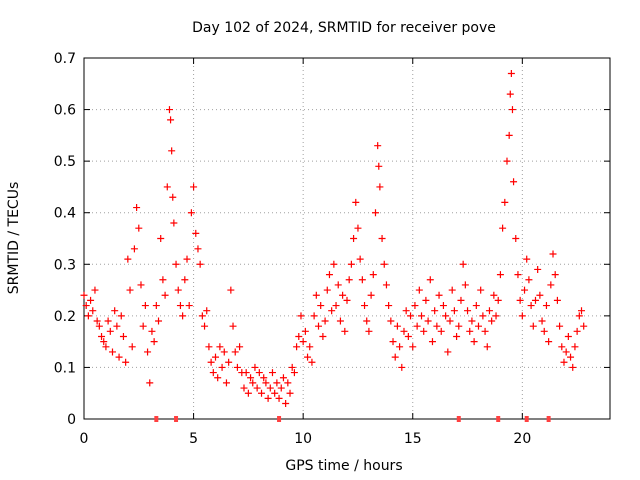  Describe the element at coordinates (413, 439) in the screenshot. I see `x-tick-label: 15` at that location.